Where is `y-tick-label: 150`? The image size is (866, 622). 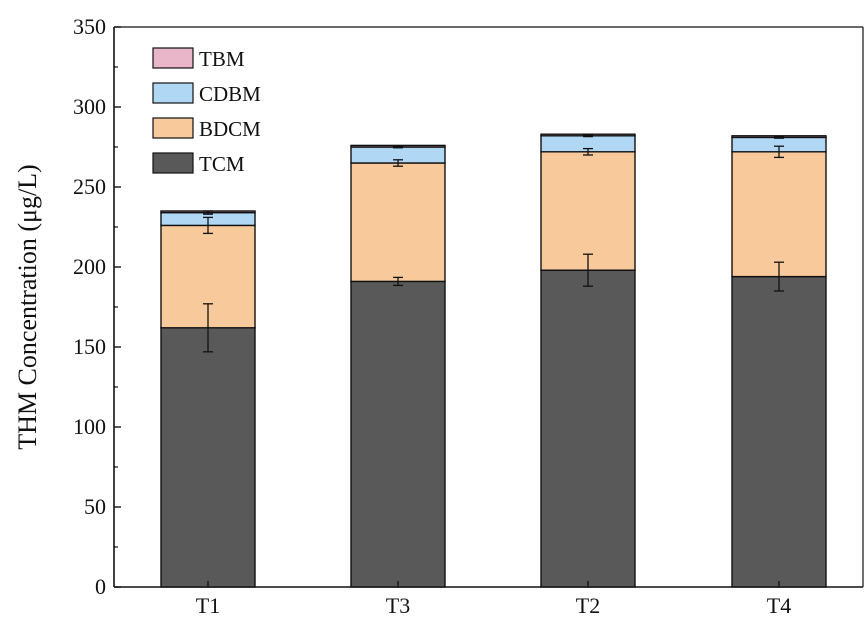
y-tick-label: 150 is located at coordinates (89, 346).